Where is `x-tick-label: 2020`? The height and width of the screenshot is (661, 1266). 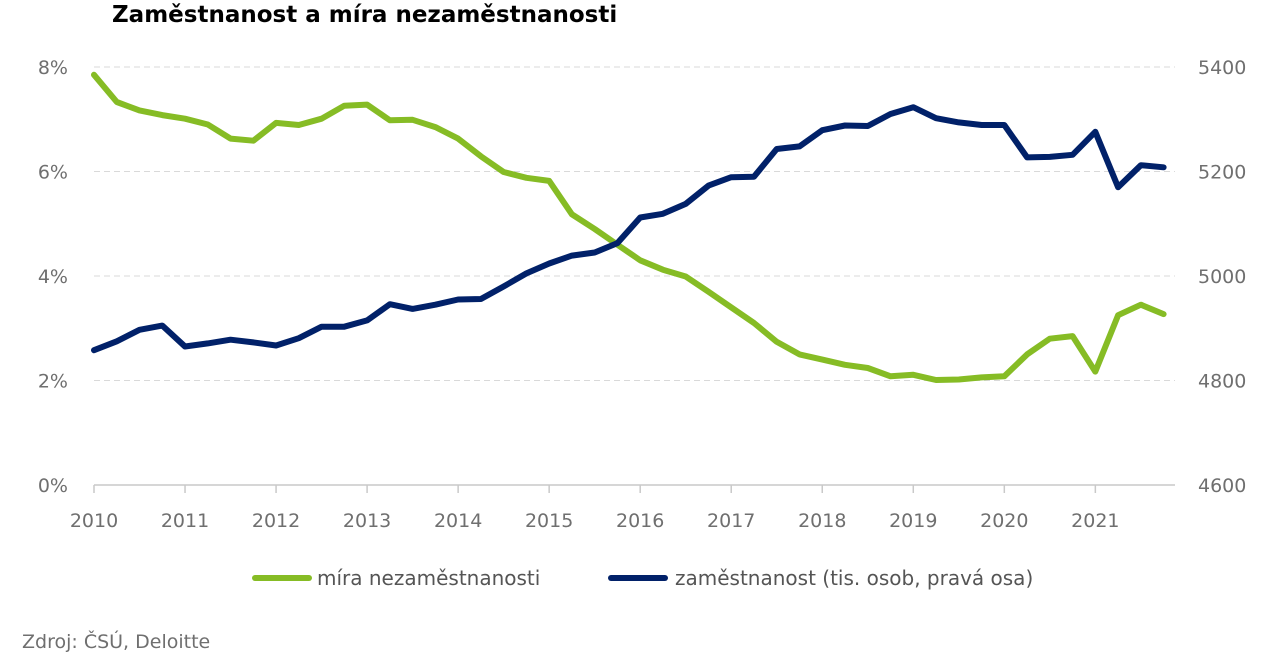
x-tick-label: 2020 is located at coordinates (1004, 521).